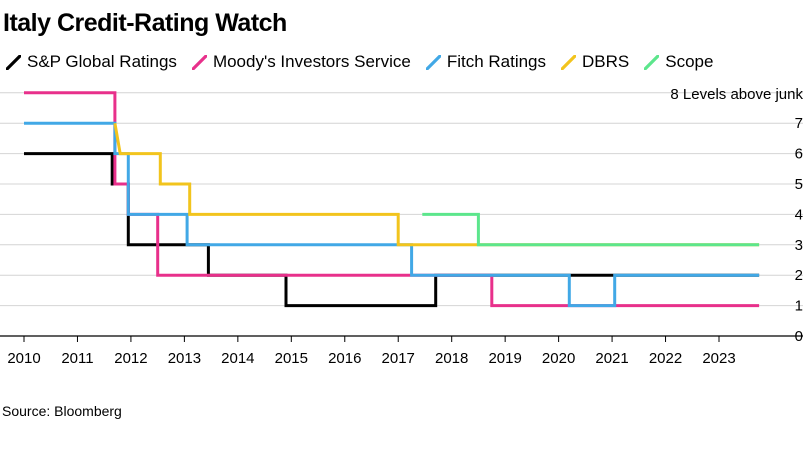 This screenshot has width=803, height=449. Describe the element at coordinates (184, 358) in the screenshot. I see `x-tick-label: 2013` at that location.